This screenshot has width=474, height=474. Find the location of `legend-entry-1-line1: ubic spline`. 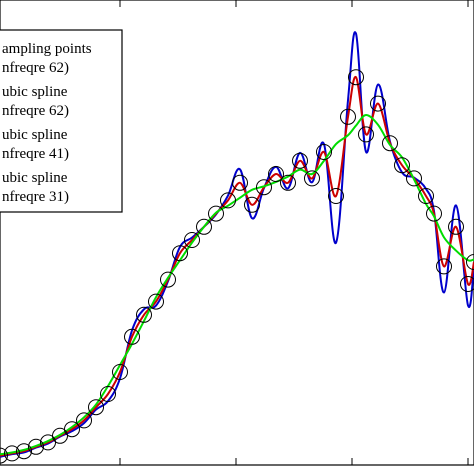

legend-entry-1-line1: ubic spline is located at coordinates (35, 92).